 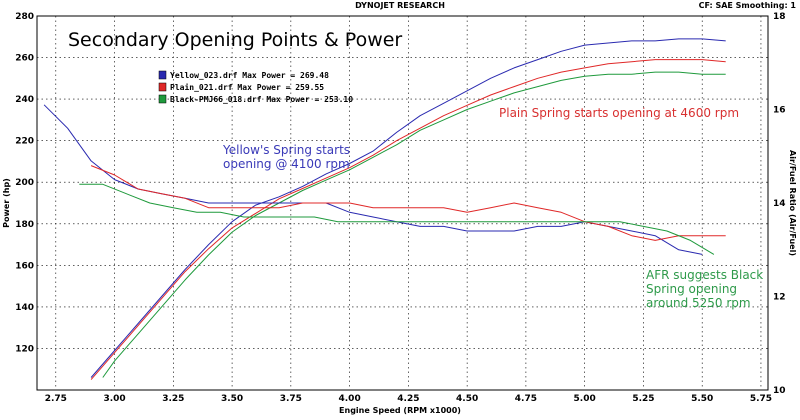 What do you see at coordinates (291, 399) in the screenshot?
I see `x-tick-label: 3.75` at bounding box center [291, 399].